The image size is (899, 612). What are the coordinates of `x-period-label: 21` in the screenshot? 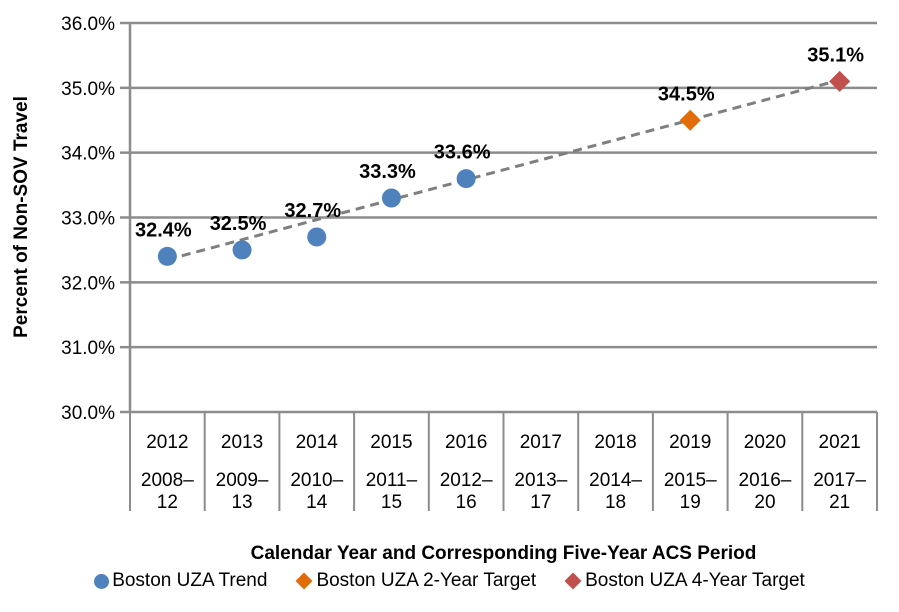 It's located at (839, 502).